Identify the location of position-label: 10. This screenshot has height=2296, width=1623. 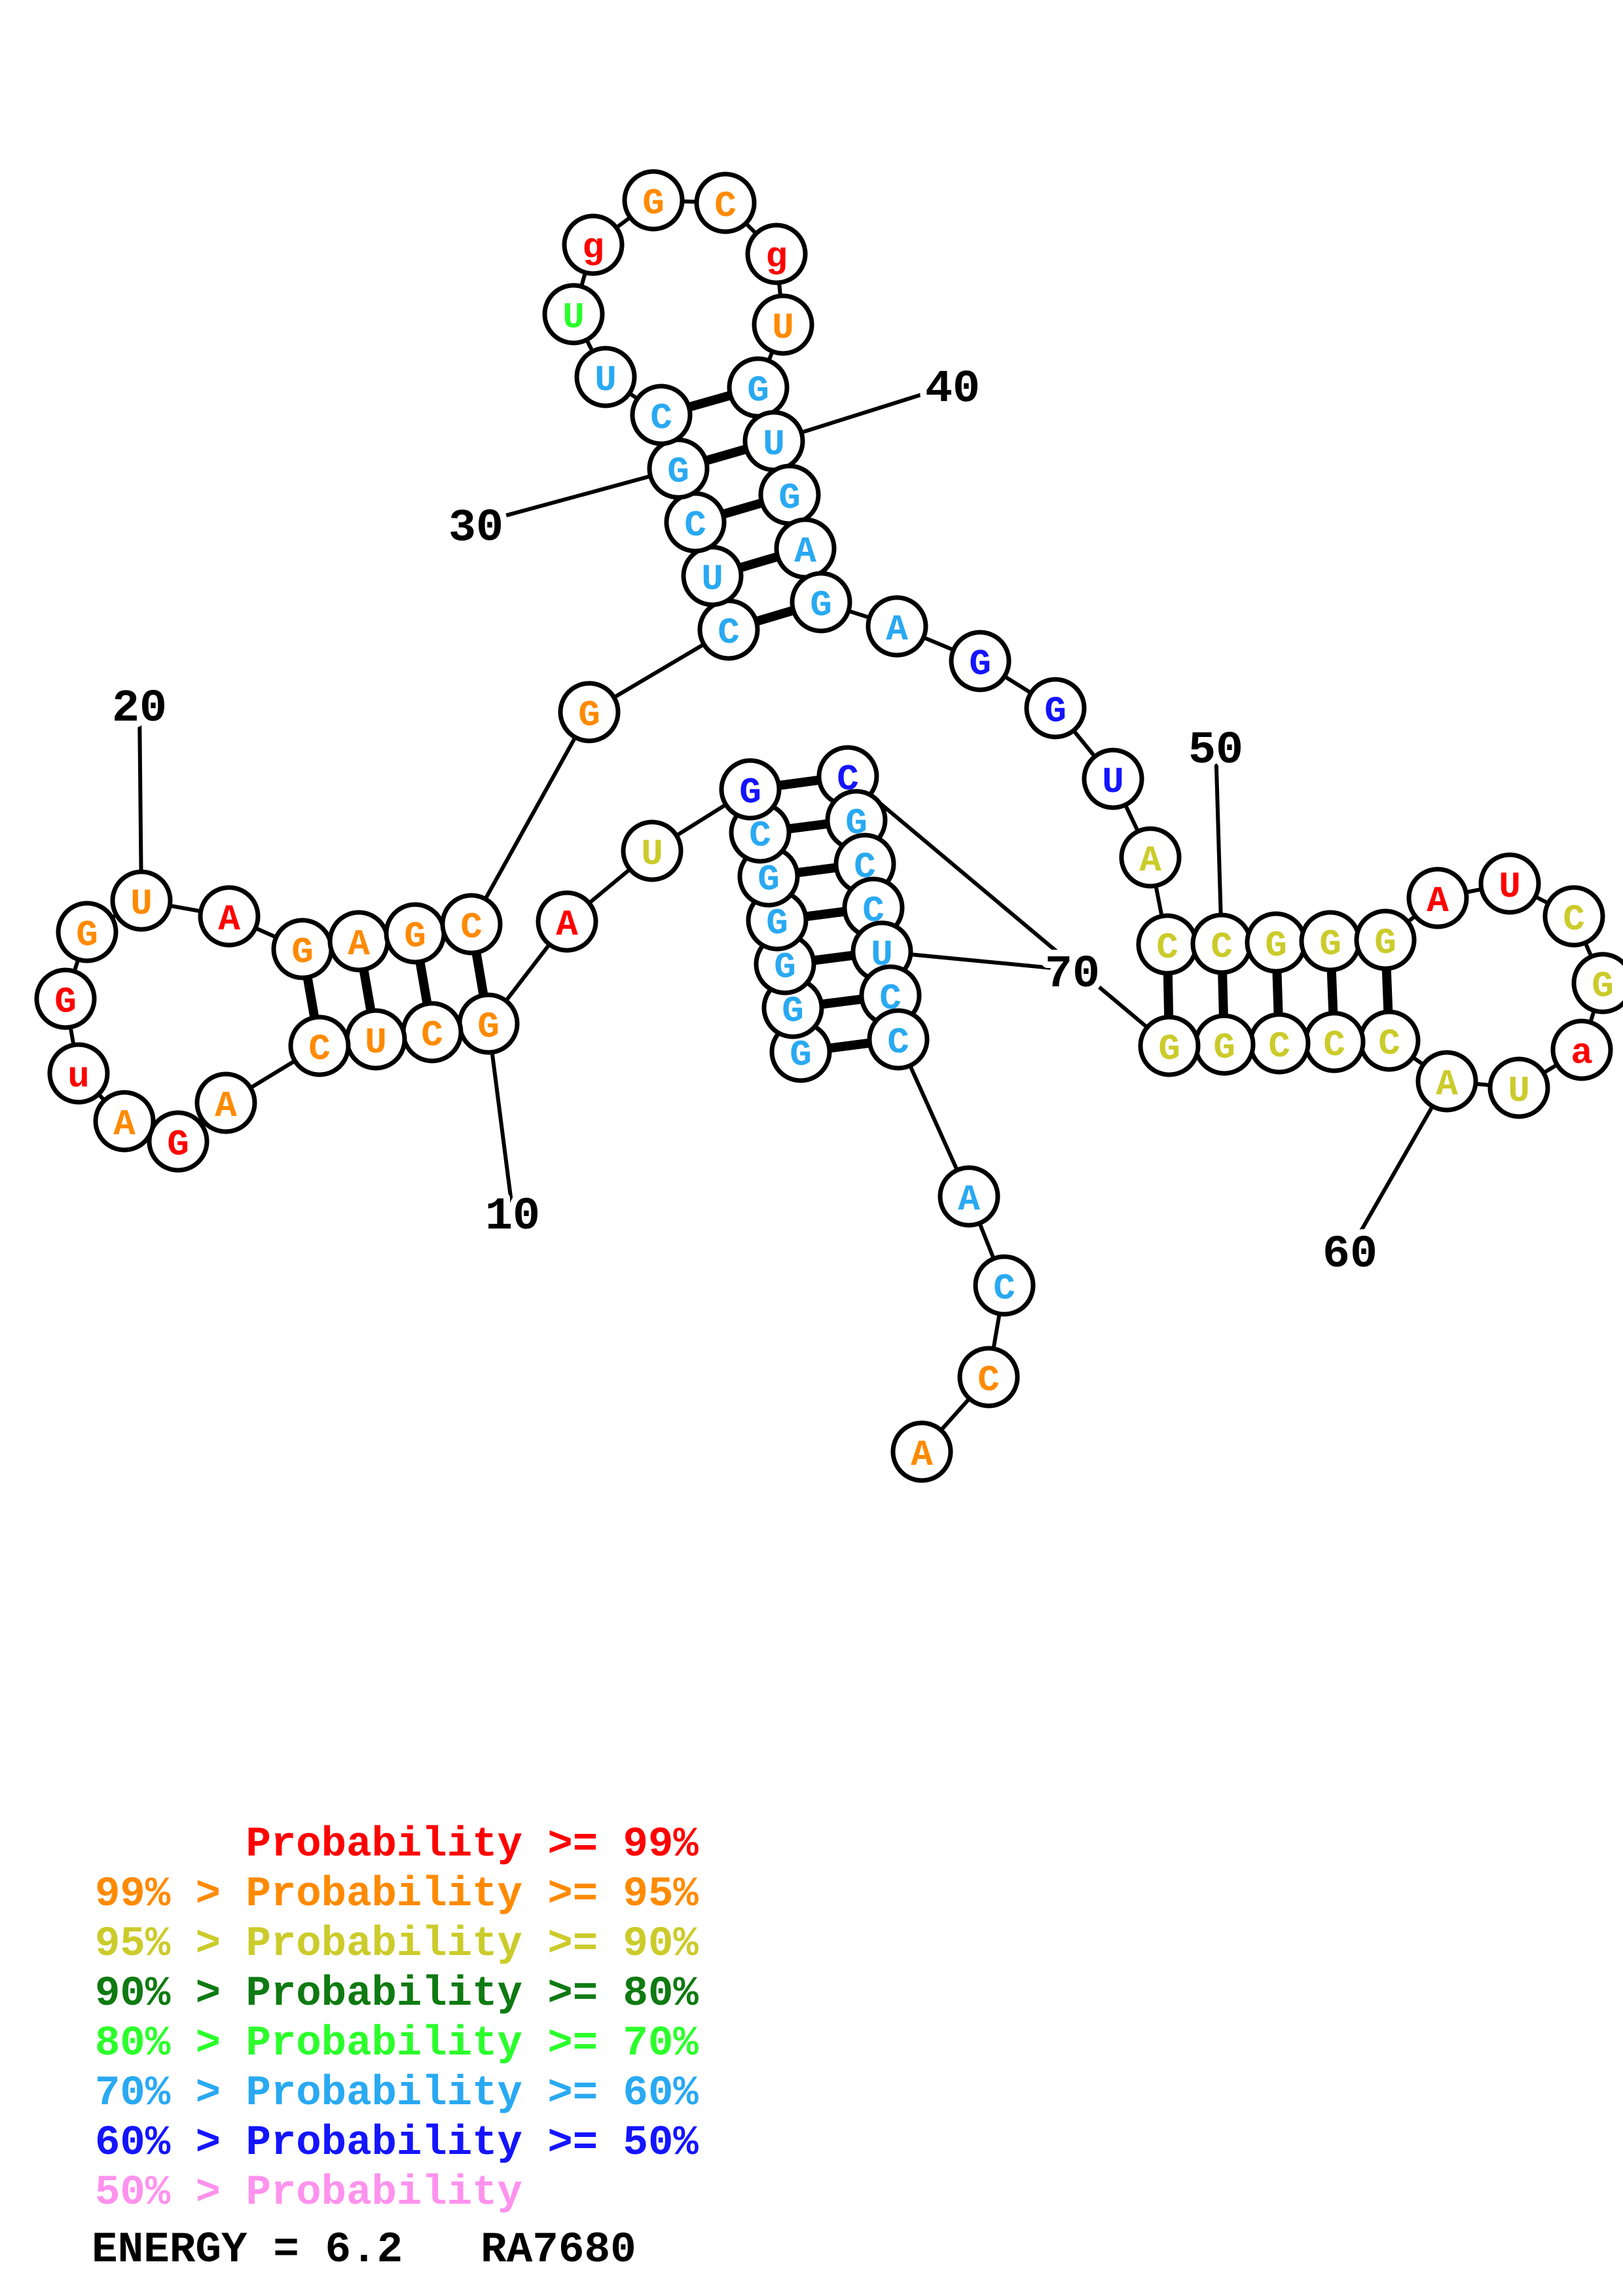
(512, 1217).